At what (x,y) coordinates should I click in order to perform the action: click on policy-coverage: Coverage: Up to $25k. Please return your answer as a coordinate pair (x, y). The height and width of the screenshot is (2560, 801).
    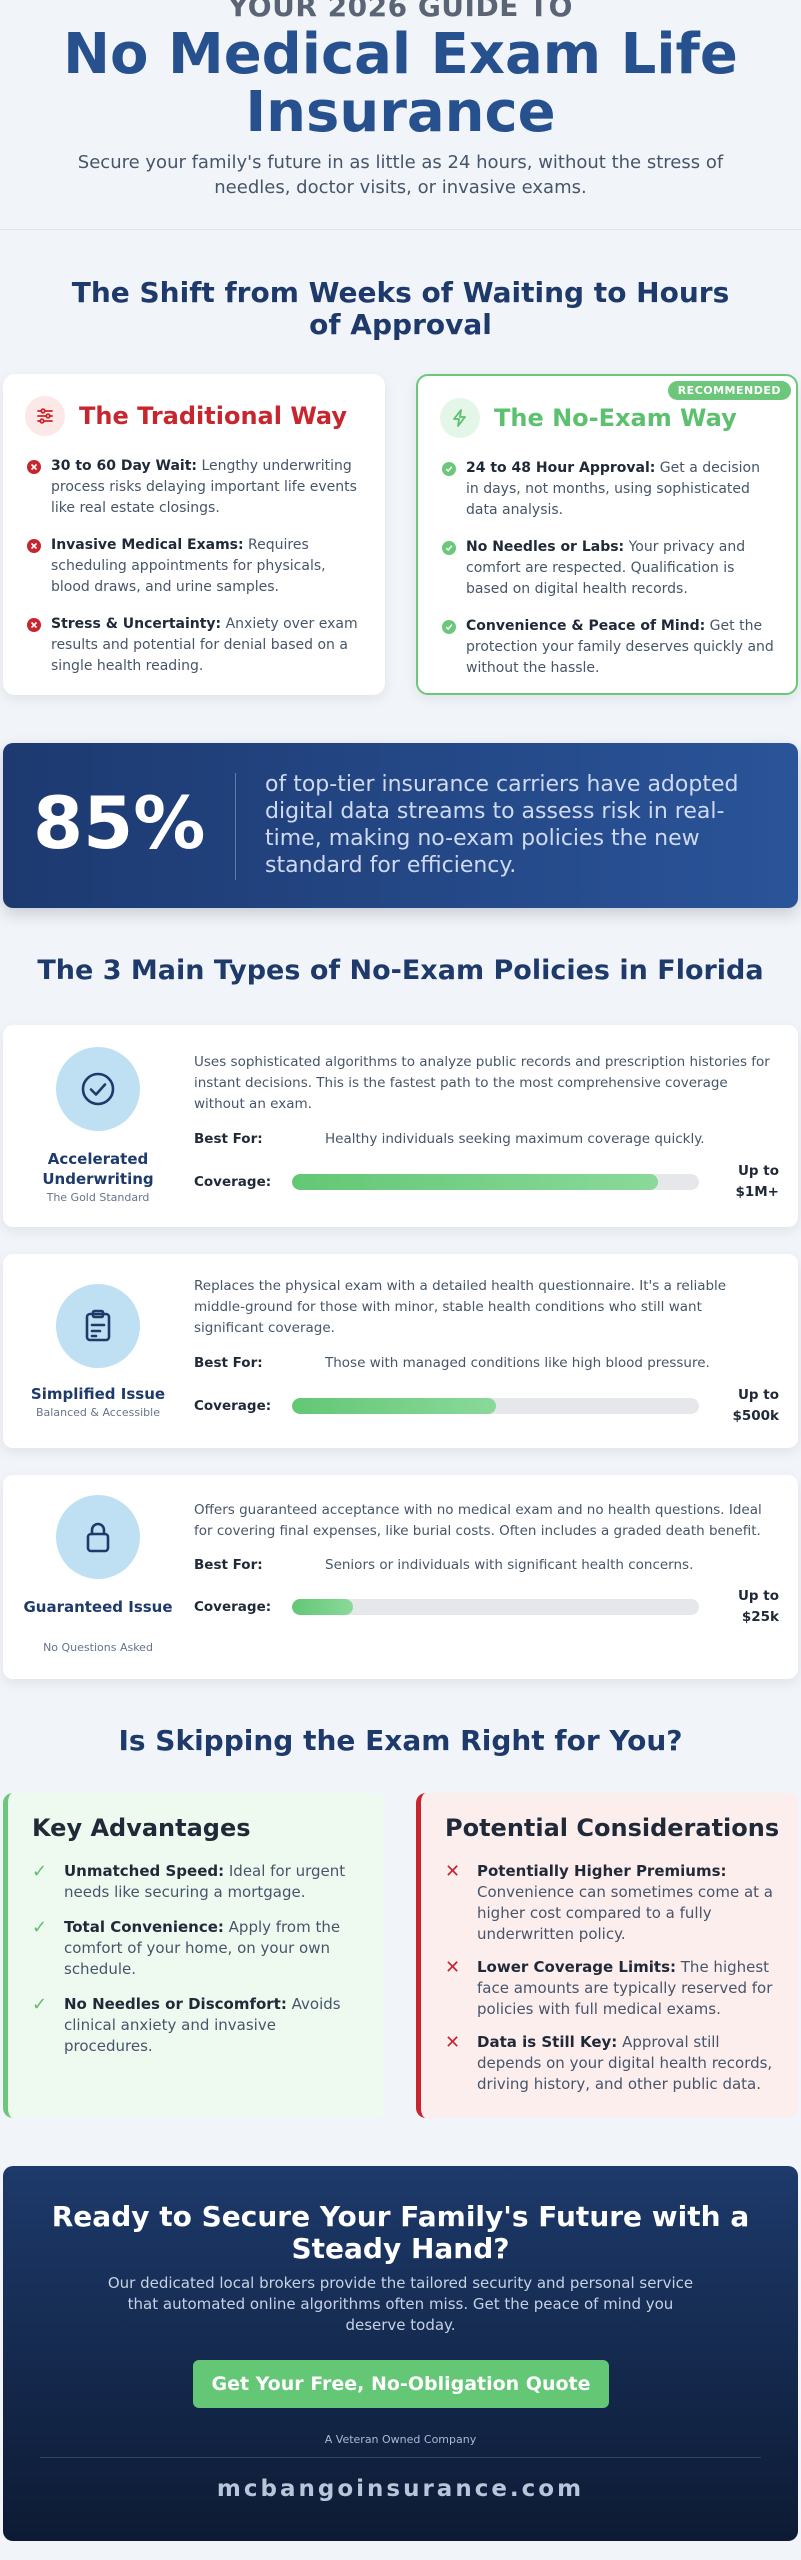
    Looking at the image, I should click on (486, 1607).